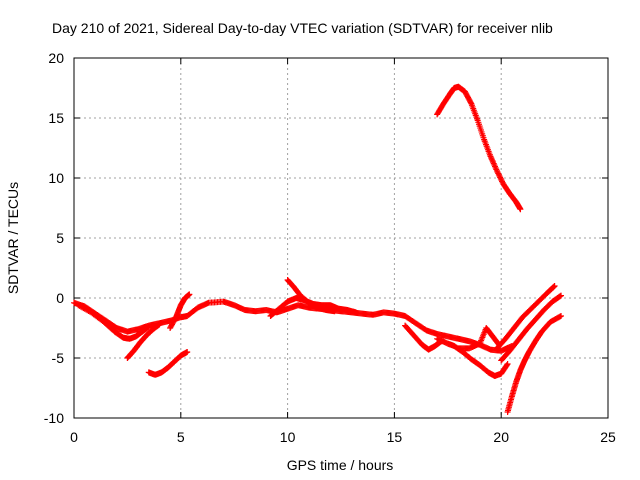 The width and height of the screenshot is (640, 480). I want to click on series-late-rise-a, so click(531, 328).